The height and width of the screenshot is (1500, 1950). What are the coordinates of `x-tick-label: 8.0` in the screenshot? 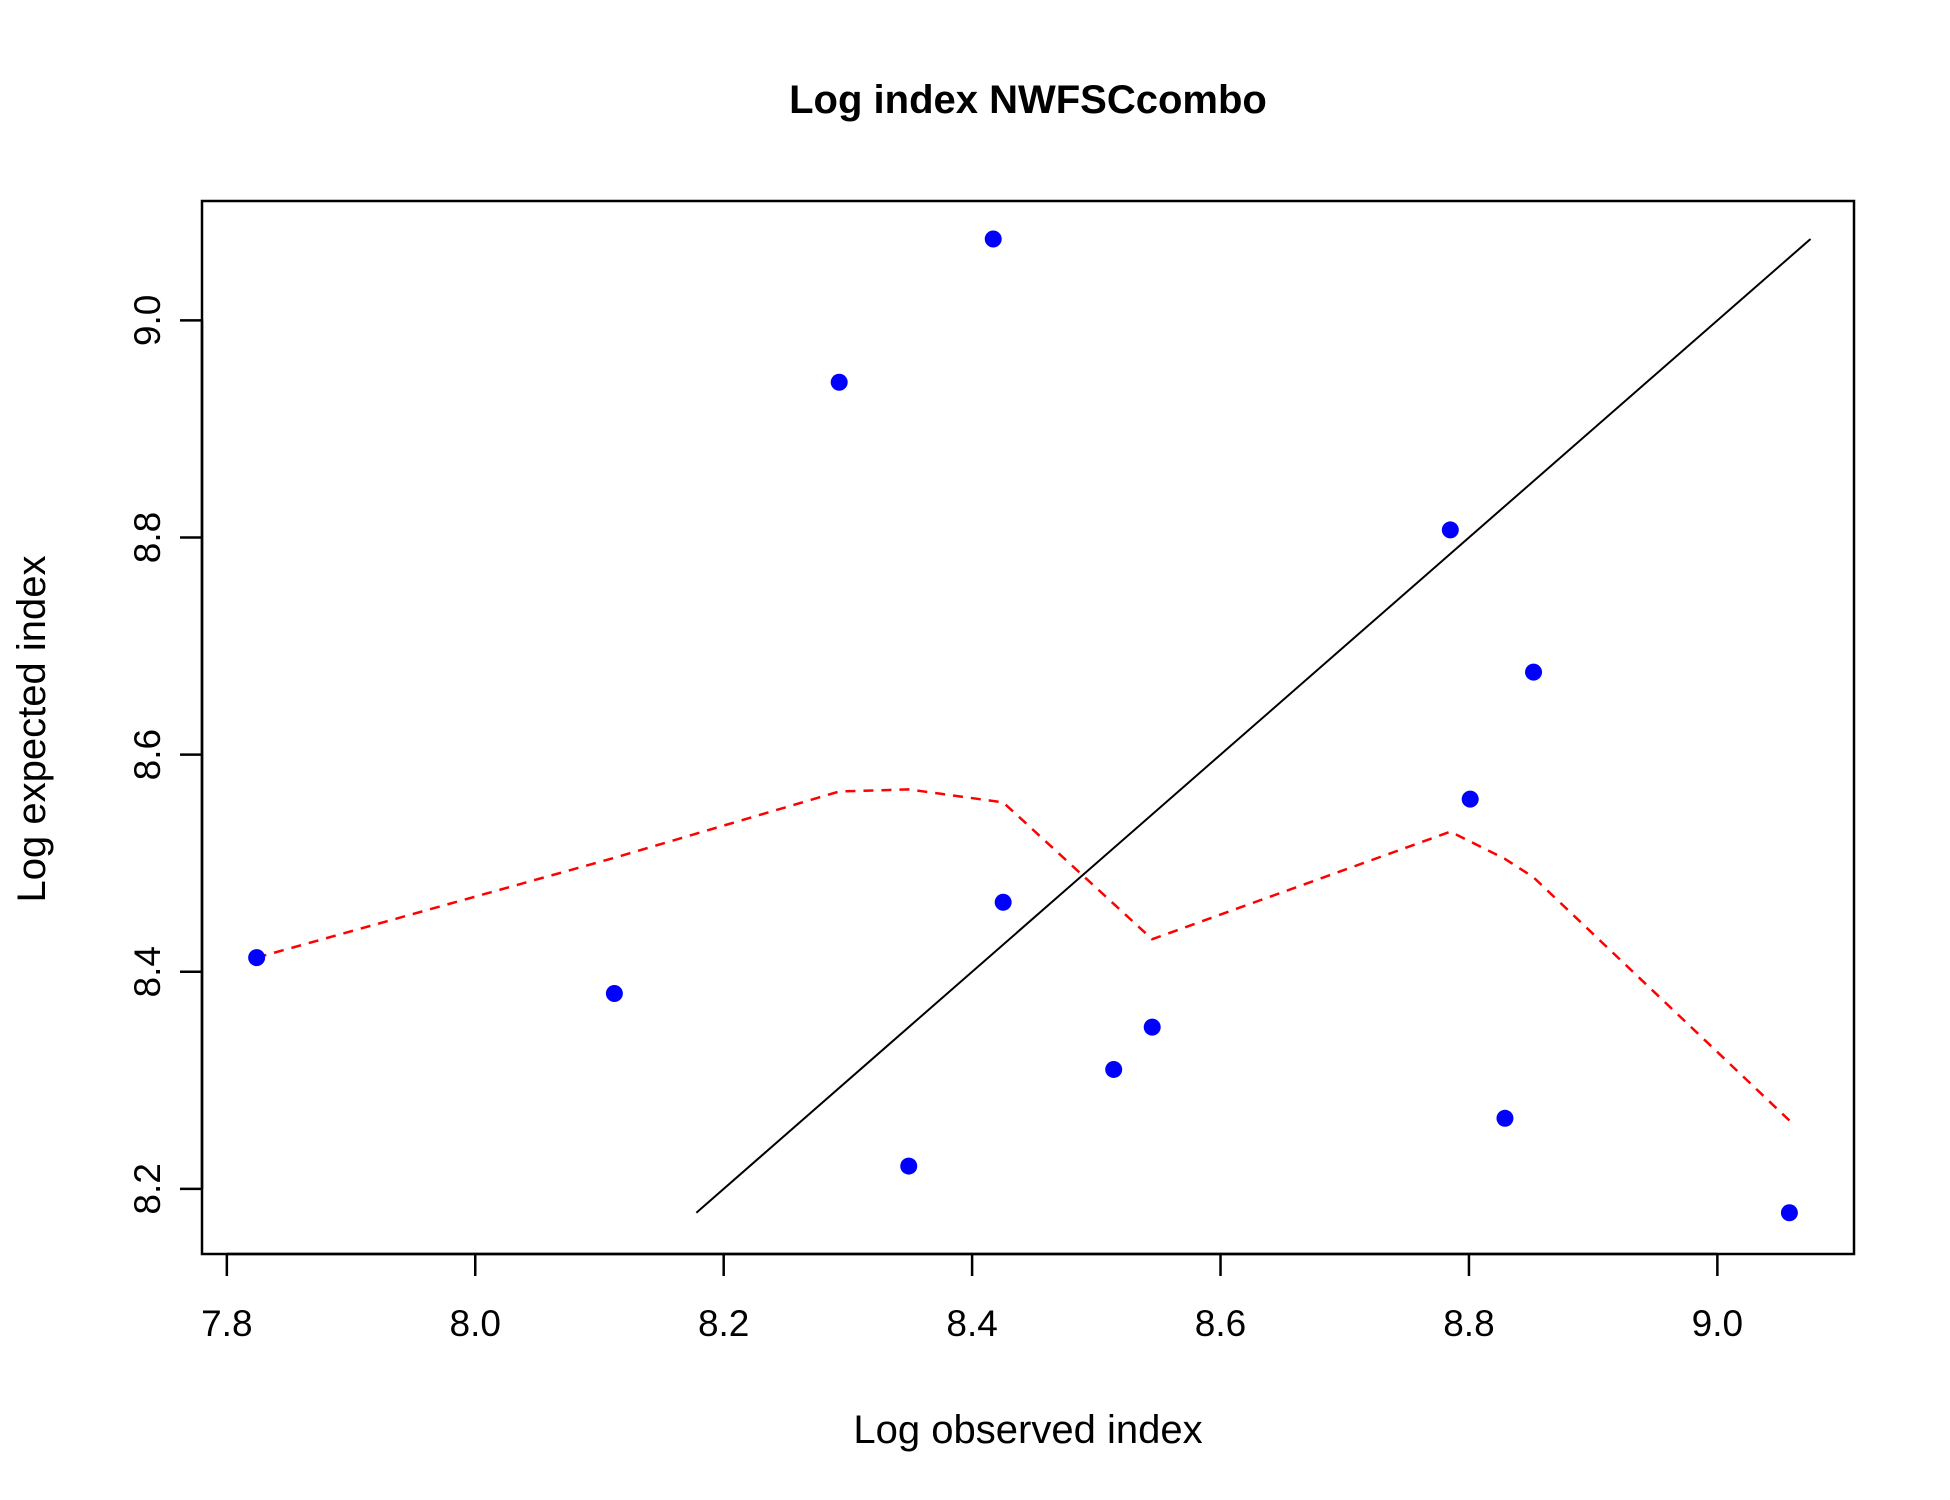 It's located at (475, 1323).